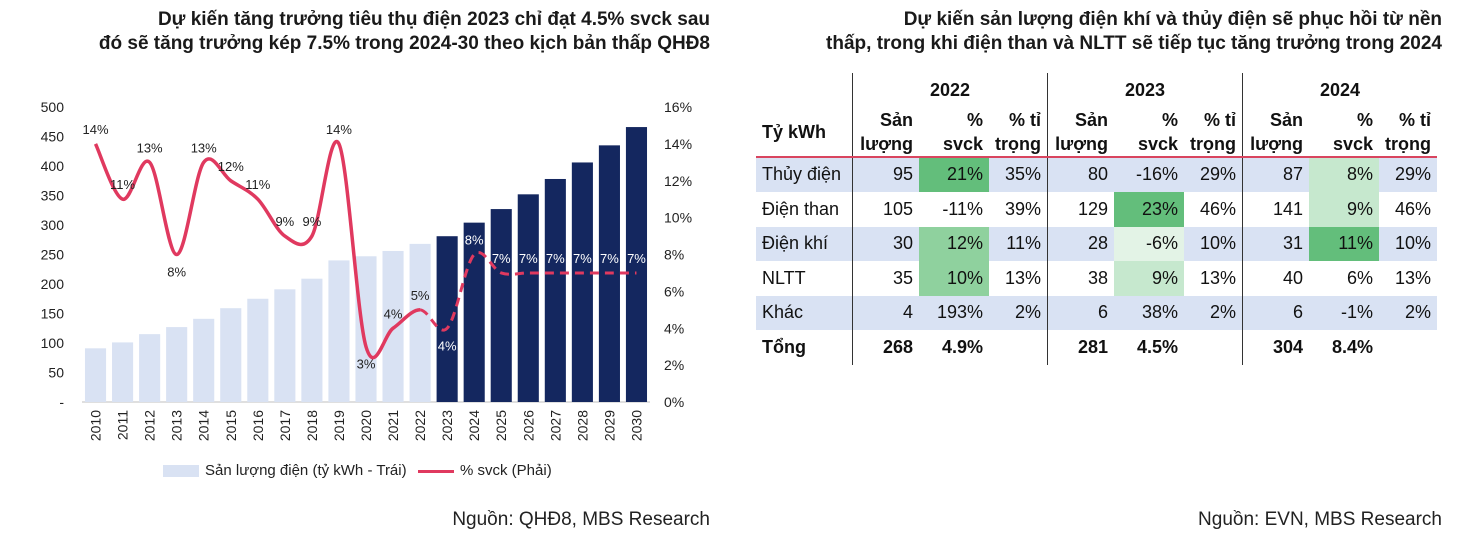 The image size is (1470, 548). I want to click on right-source: Nguồn: EVN, MBS Research, so click(1320, 519).